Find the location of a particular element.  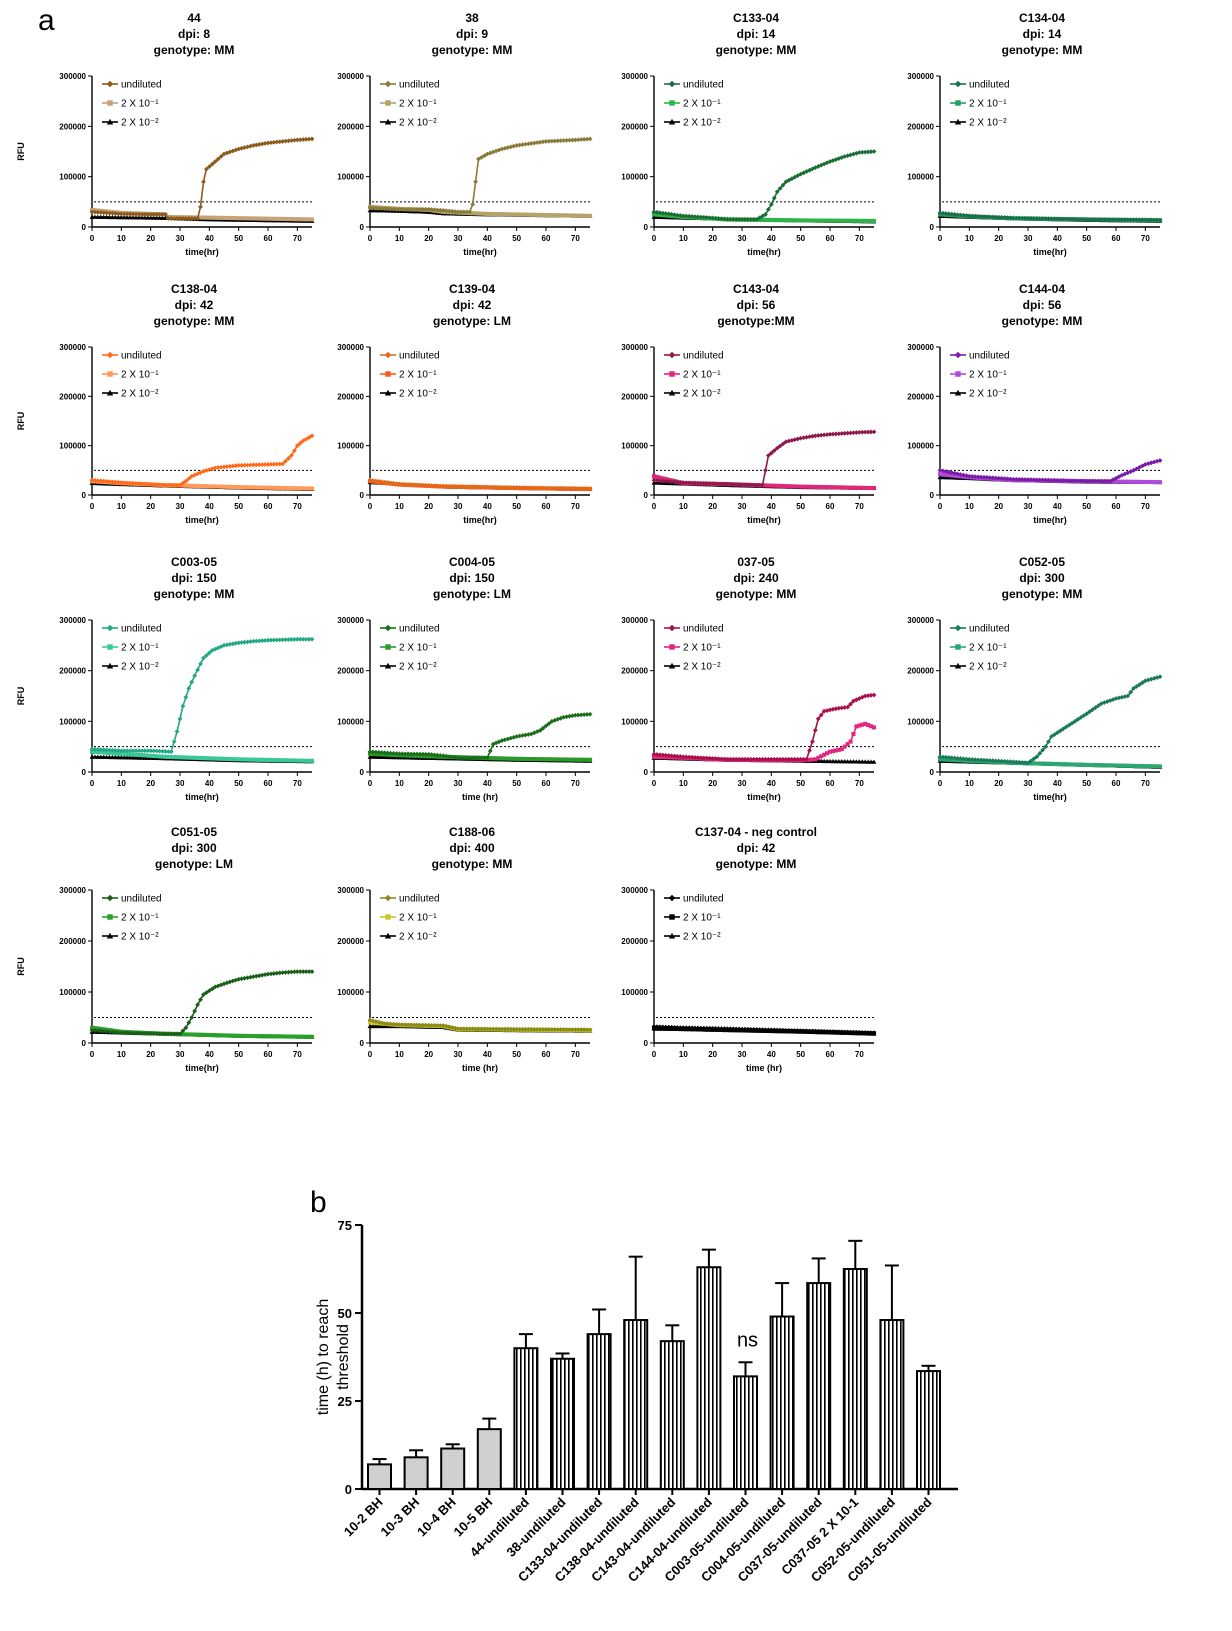

legend-label: undiluted is located at coordinates (703, 899).